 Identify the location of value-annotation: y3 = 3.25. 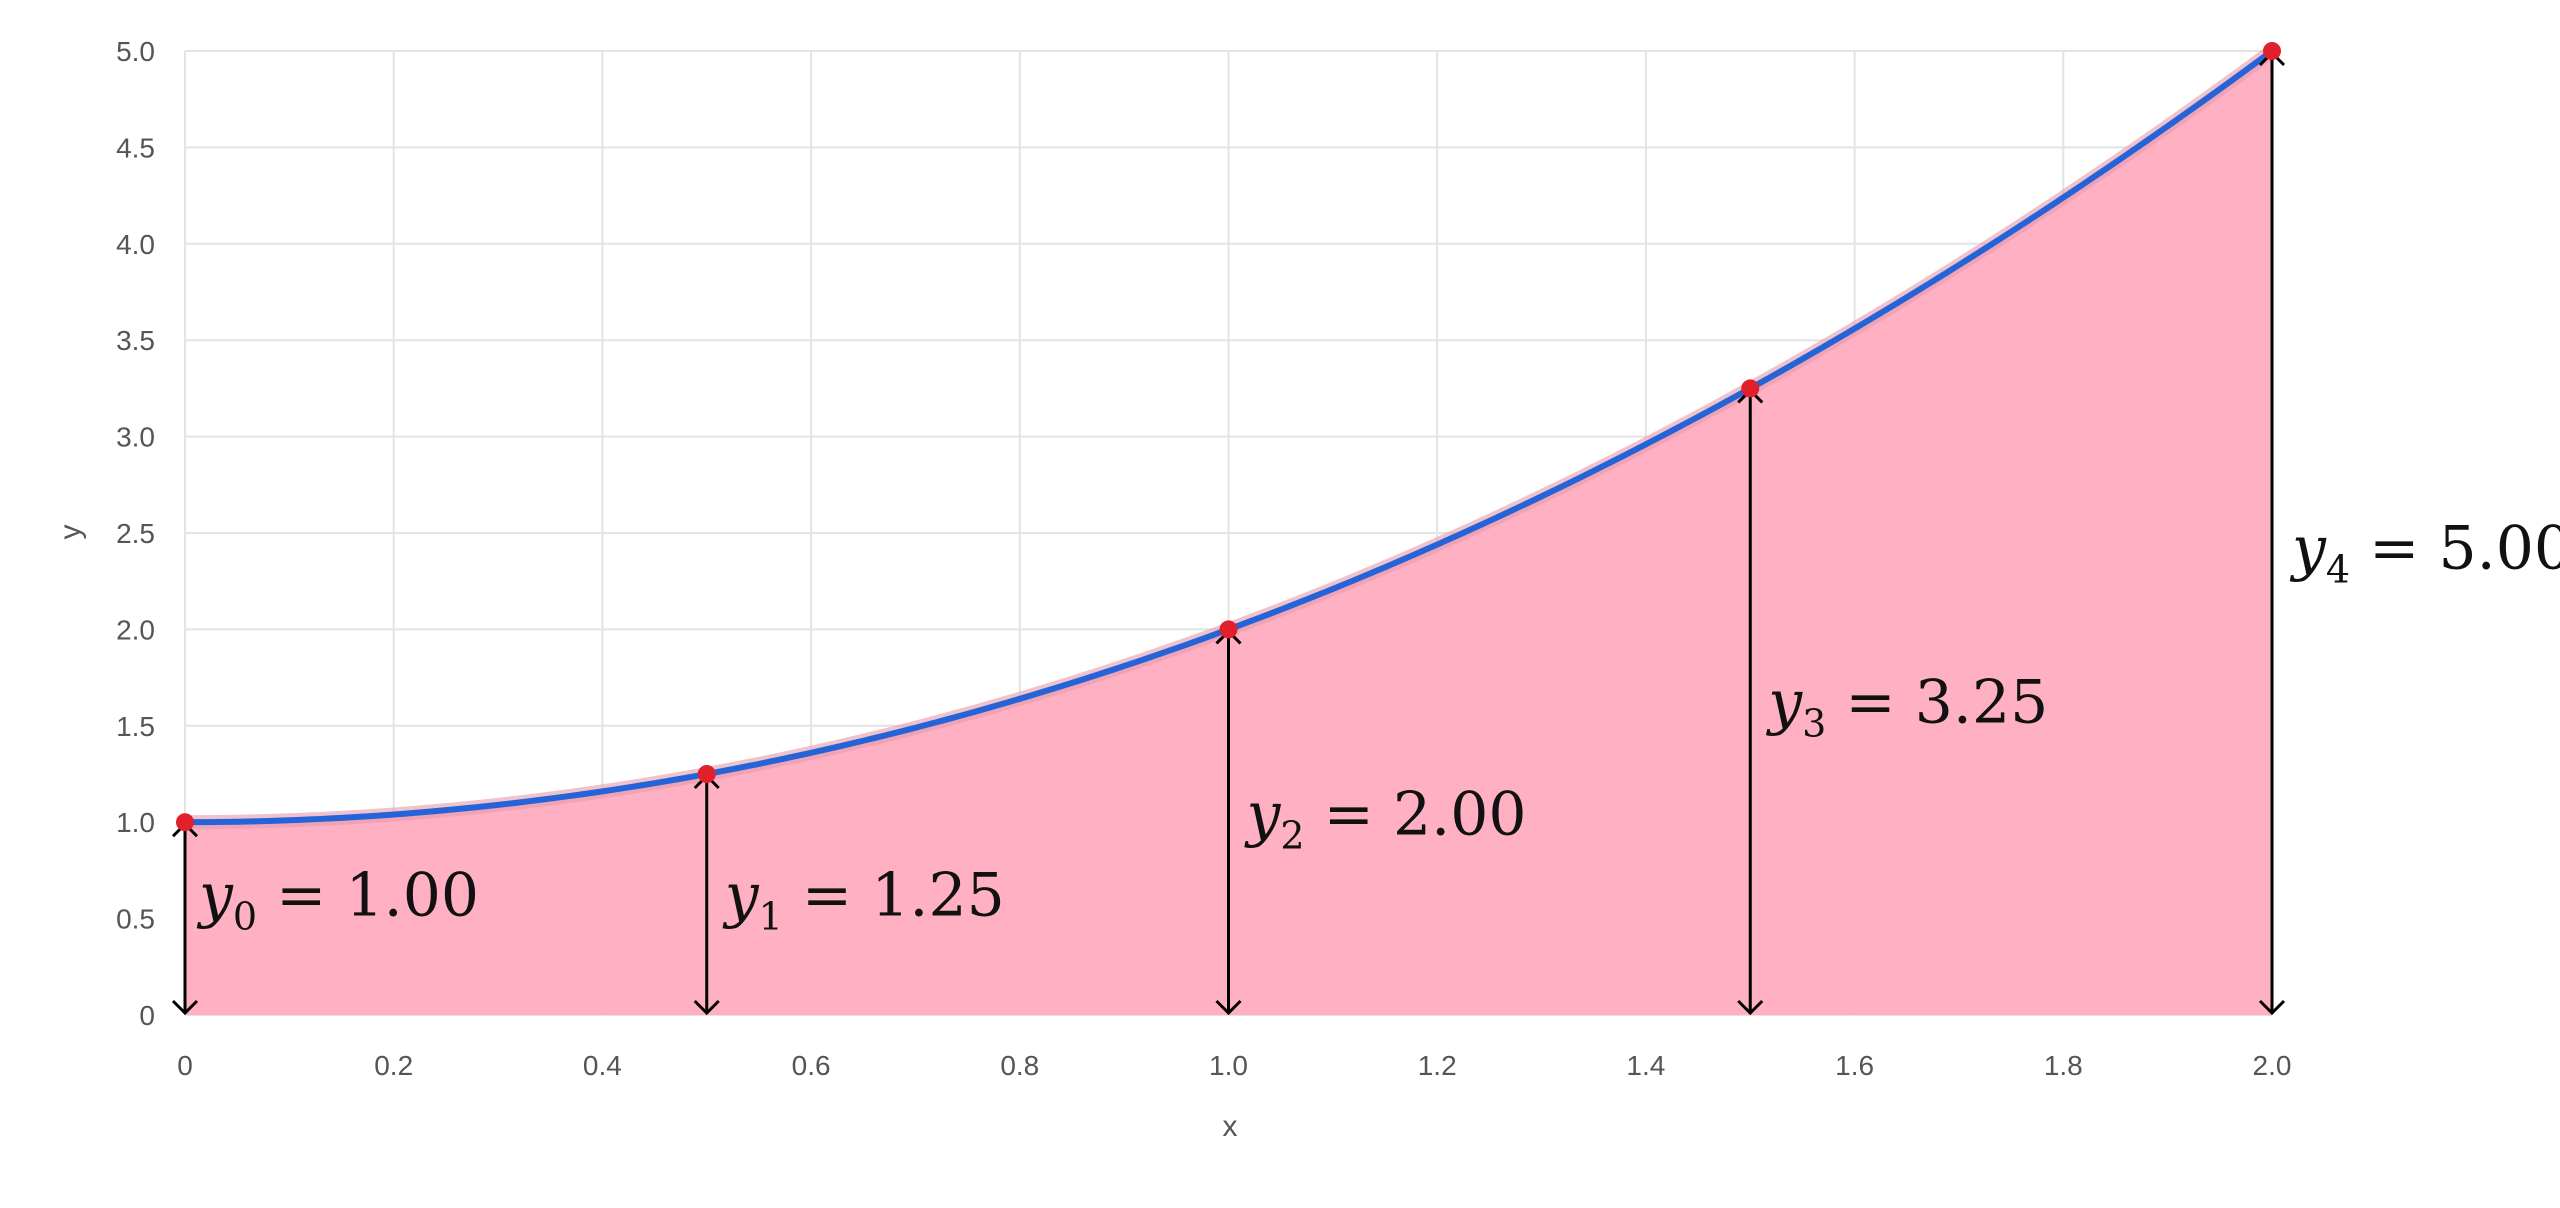
(1906, 707).